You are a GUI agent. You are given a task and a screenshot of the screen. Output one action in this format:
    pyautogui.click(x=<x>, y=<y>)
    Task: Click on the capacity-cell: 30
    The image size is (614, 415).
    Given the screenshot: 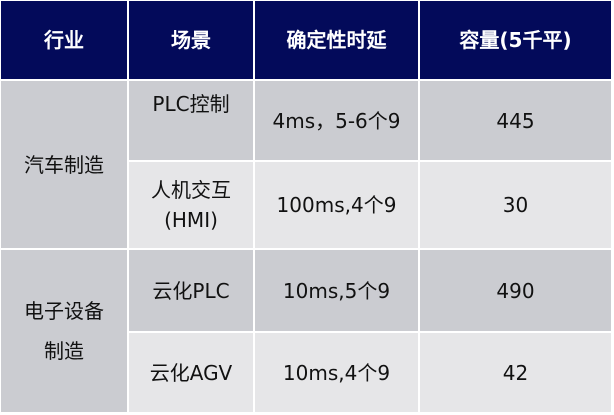 What is the action you would take?
    pyautogui.click(x=515, y=205)
    